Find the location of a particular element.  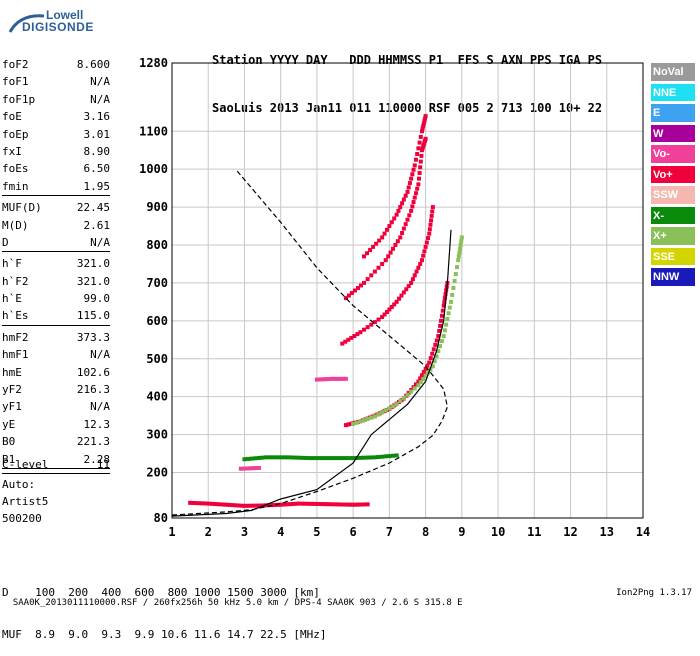

legend-item-ssw: SSW is located at coordinates (673, 195).